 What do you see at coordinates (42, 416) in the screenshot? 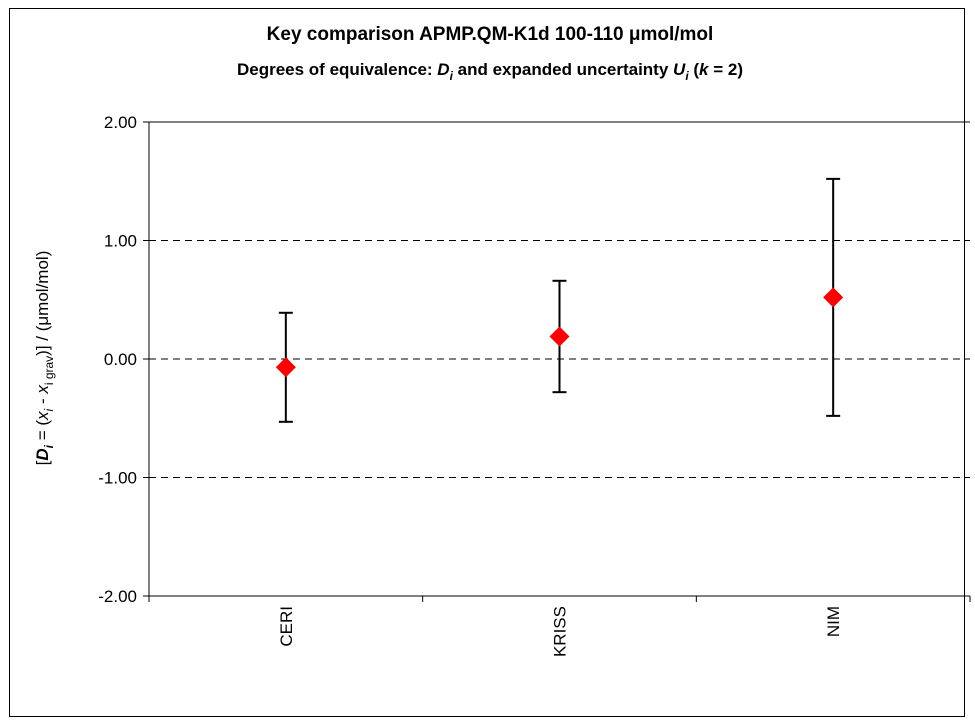
I see `ylabel-x1-symbol: x` at bounding box center [42, 416].